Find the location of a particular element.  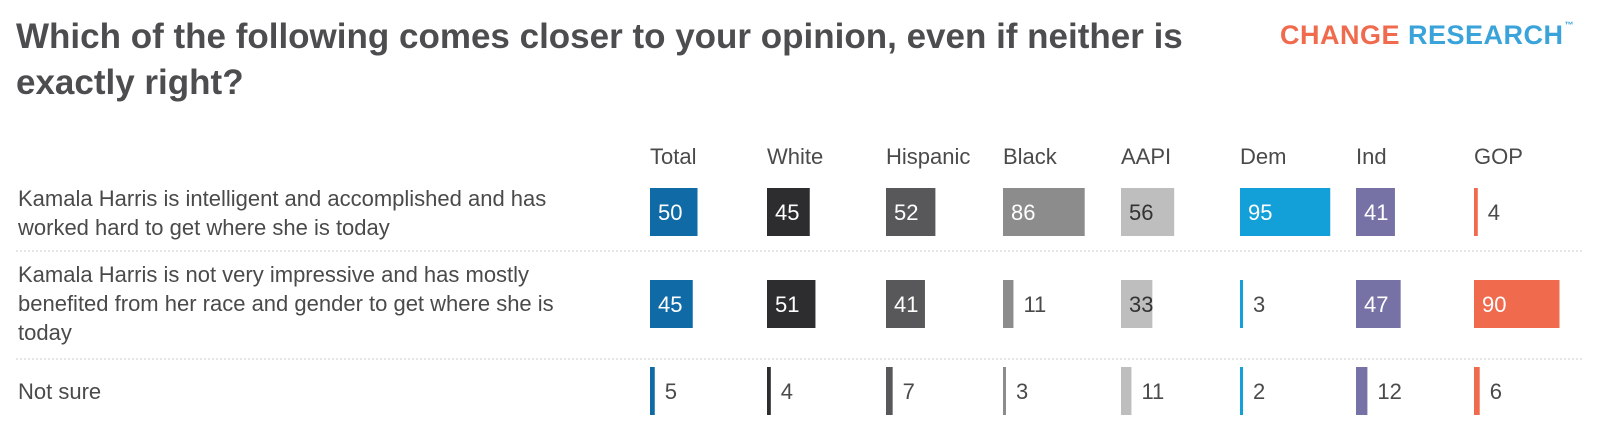

data-label: 86 is located at coordinates (1023, 212).